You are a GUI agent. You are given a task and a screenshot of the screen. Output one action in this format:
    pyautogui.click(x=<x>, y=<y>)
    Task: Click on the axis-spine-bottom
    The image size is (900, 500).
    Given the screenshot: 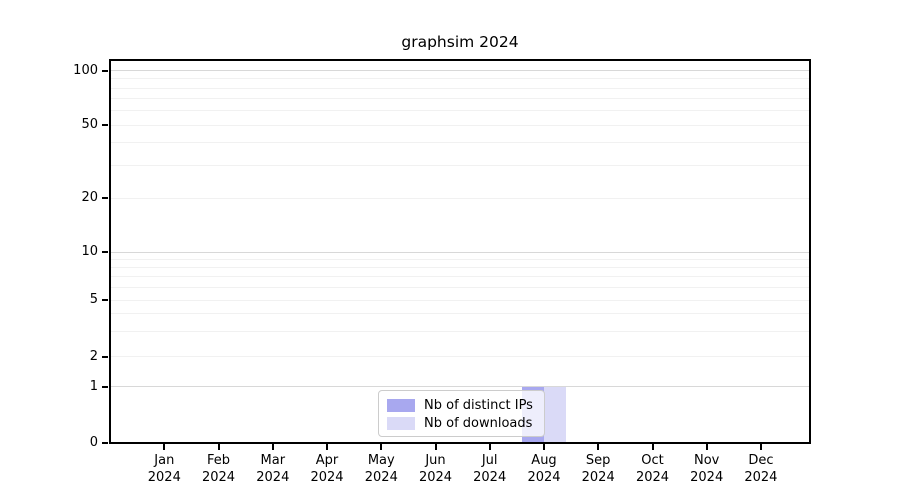 What is the action you would take?
    pyautogui.click(x=460, y=443)
    